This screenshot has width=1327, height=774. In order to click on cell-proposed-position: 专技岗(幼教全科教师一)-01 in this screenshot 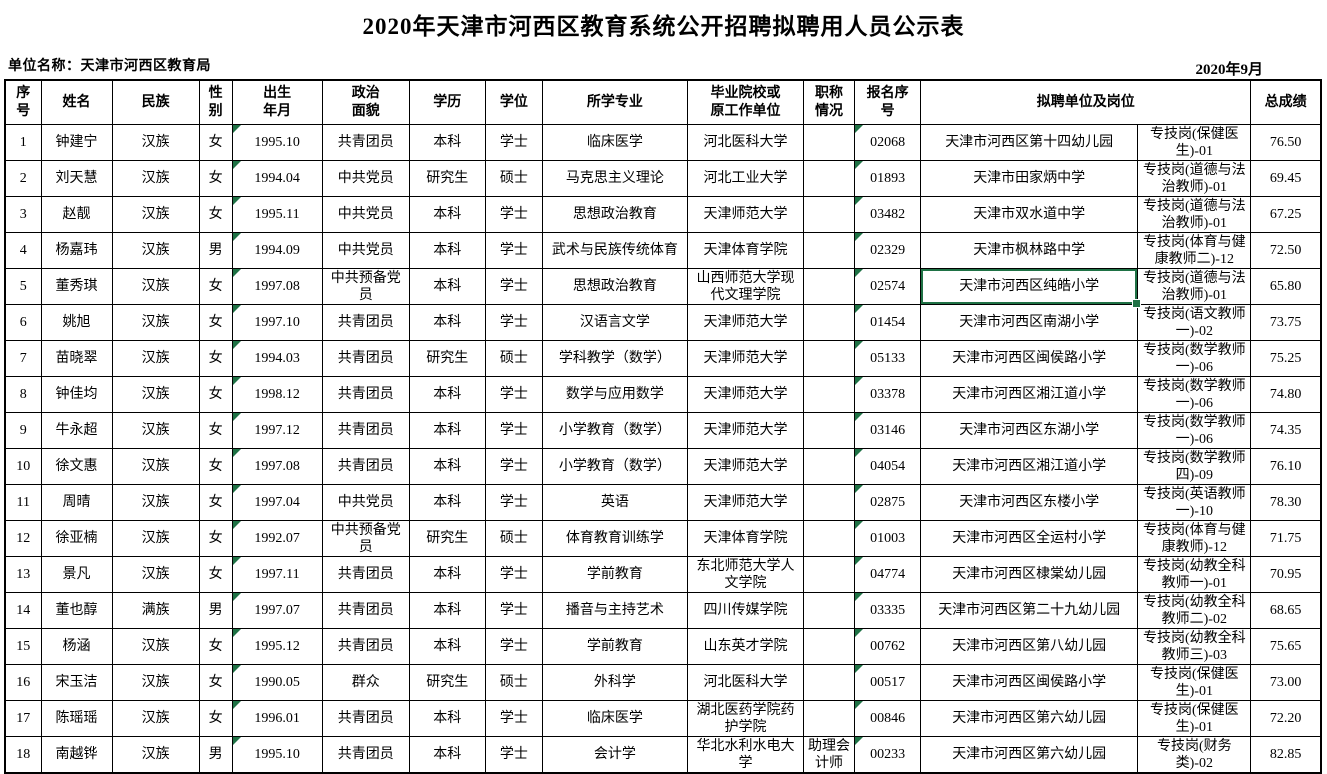, I will do `click(1194, 574)`.